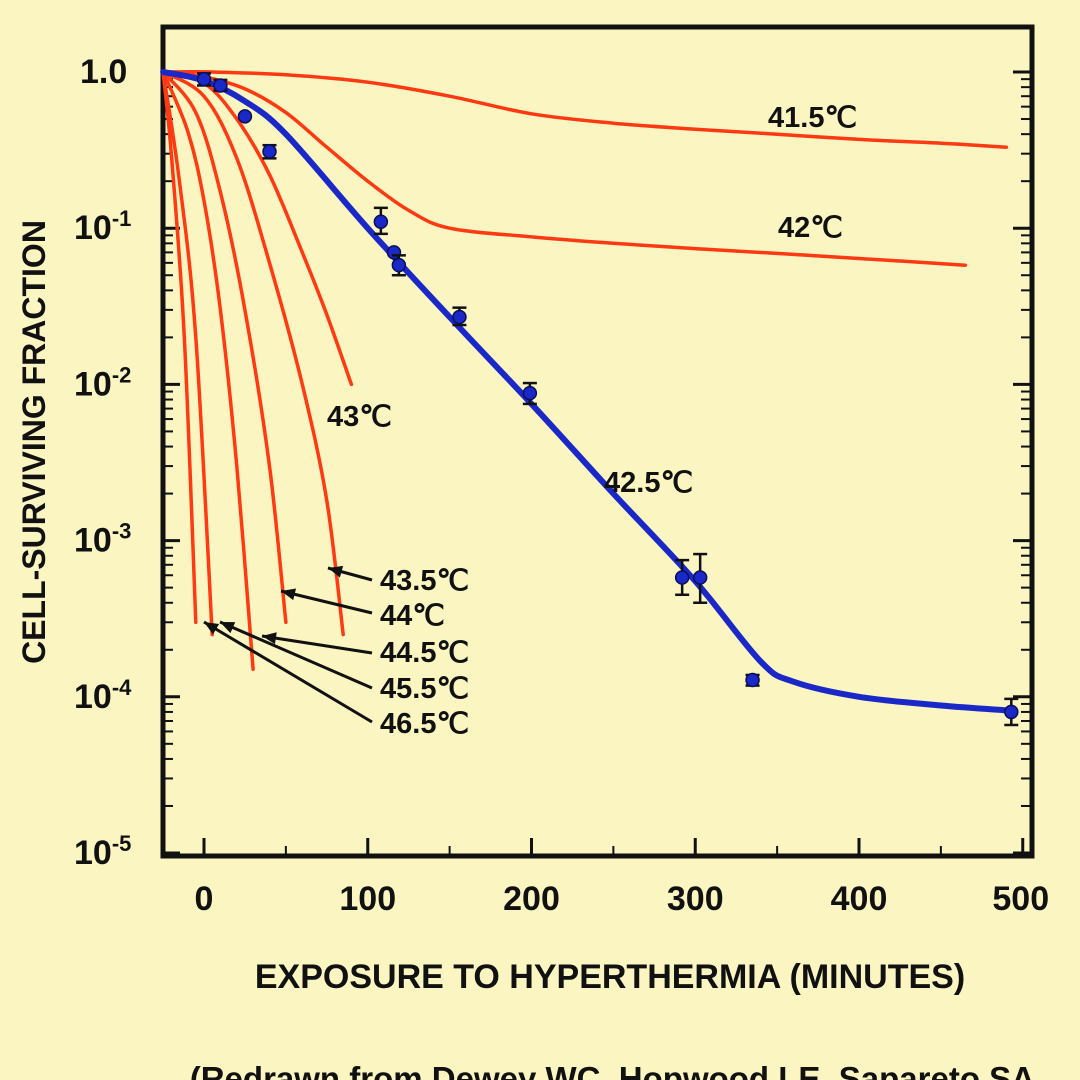 The height and width of the screenshot is (1080, 1080). Describe the element at coordinates (812, 118) in the screenshot. I see `curve-label-41-5: 41.5℃` at that location.